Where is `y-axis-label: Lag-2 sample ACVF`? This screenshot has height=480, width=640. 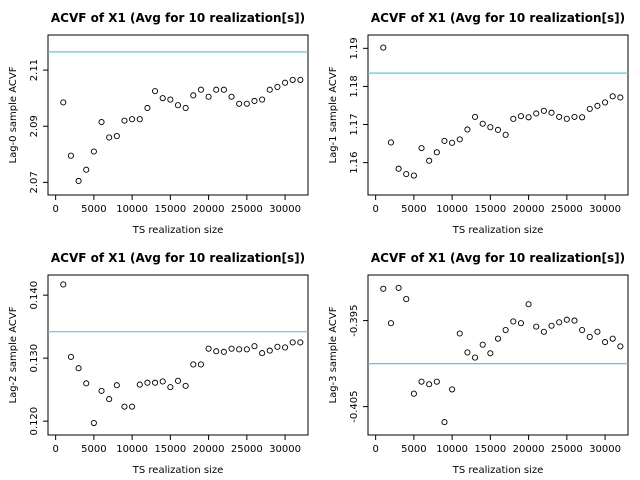
y-axis-label: Lag-2 sample ACVF is located at coordinates (13, 354).